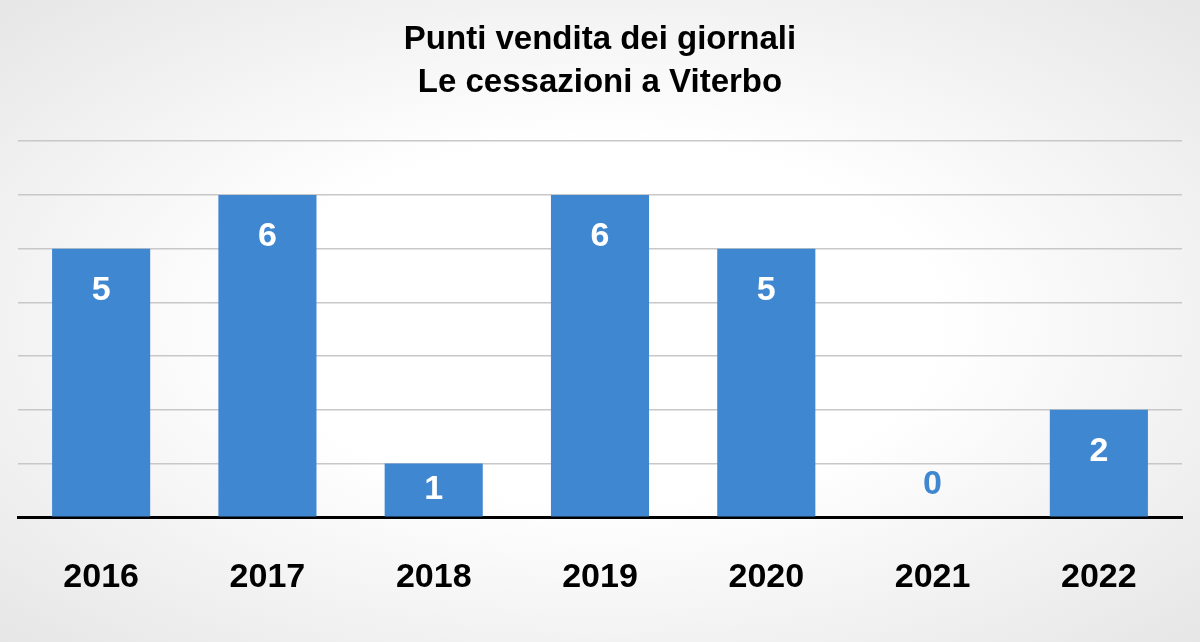 This screenshot has height=642, width=1200. What do you see at coordinates (1099, 574) in the screenshot?
I see `x-tick-label: 2022` at bounding box center [1099, 574].